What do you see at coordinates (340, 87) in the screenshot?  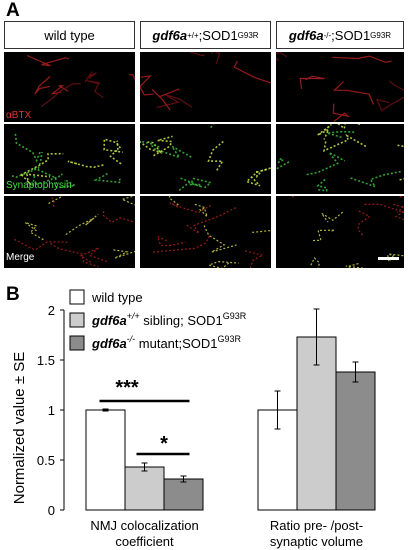 I see `micrograph-r1-c3` at bounding box center [340, 87].